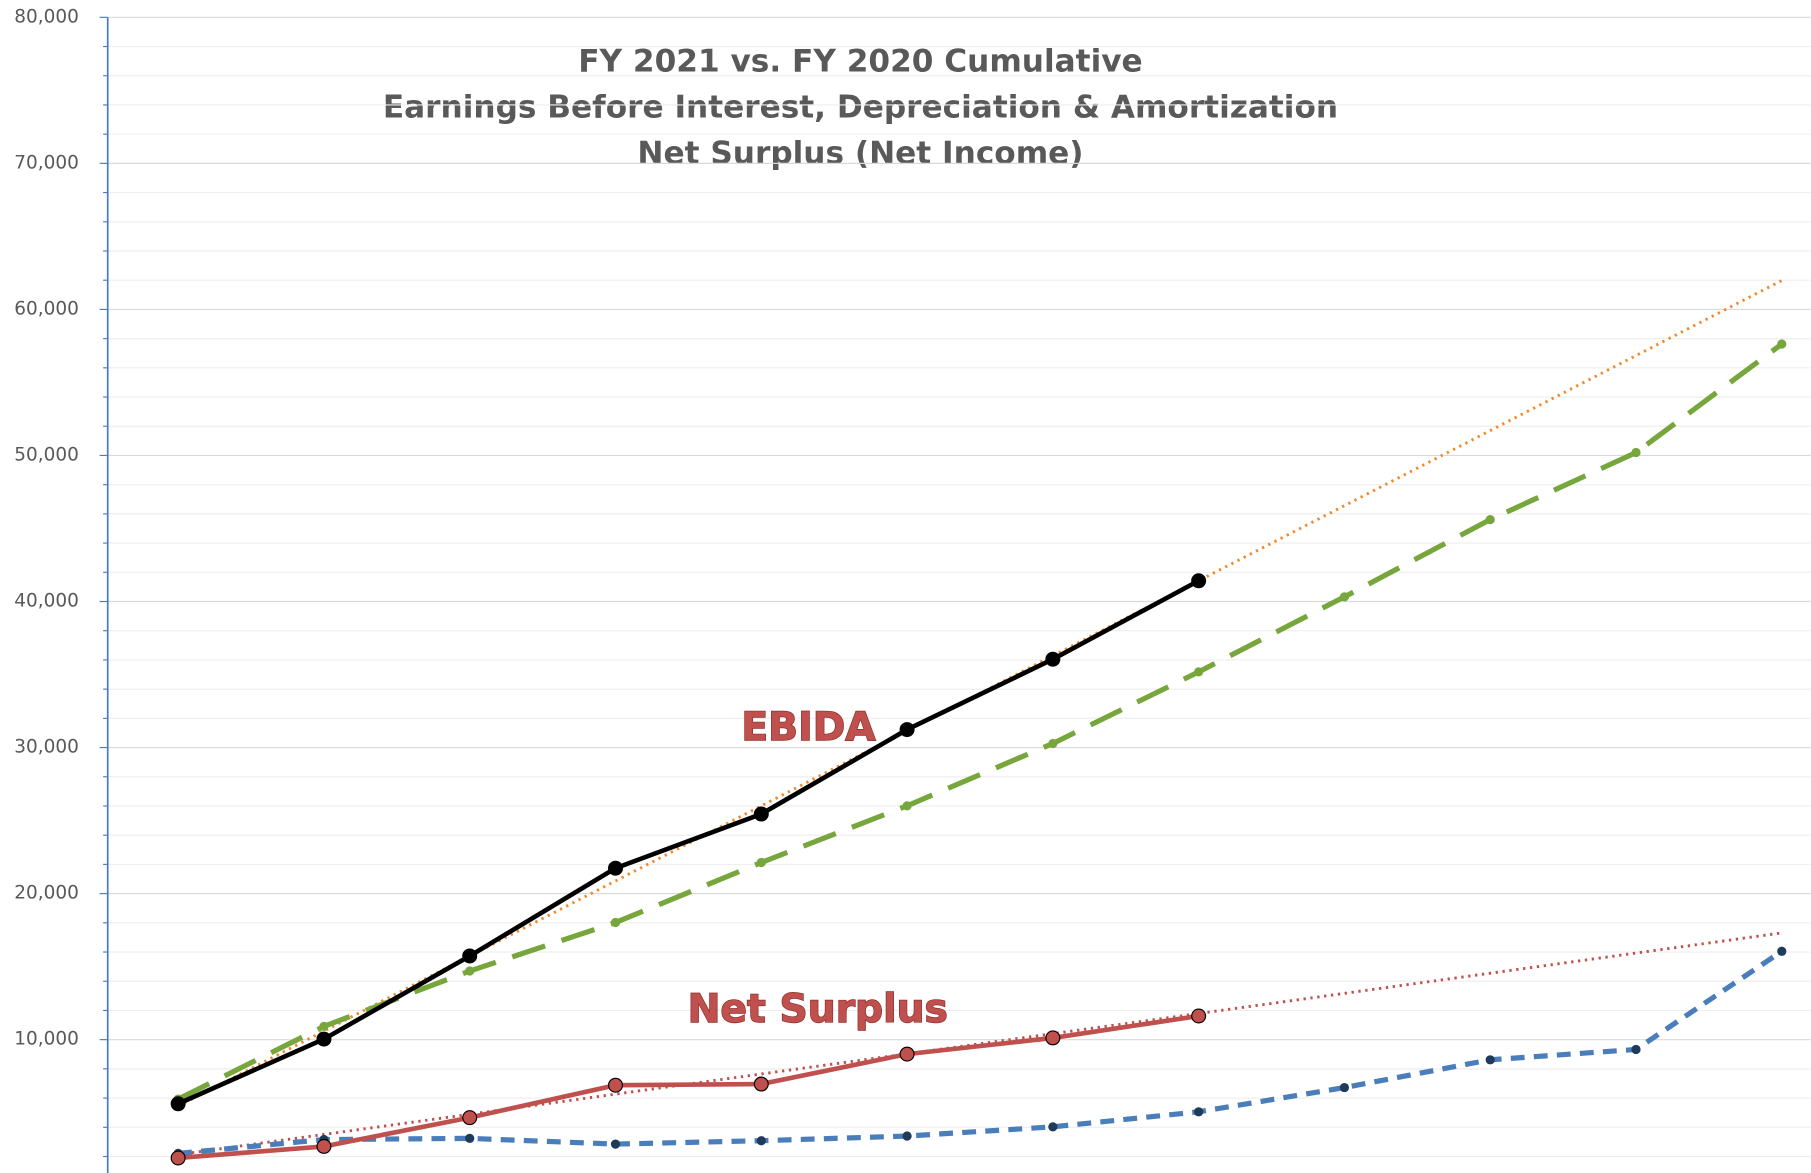  I want to click on y-tick-label: 20,000, so click(46, 893).